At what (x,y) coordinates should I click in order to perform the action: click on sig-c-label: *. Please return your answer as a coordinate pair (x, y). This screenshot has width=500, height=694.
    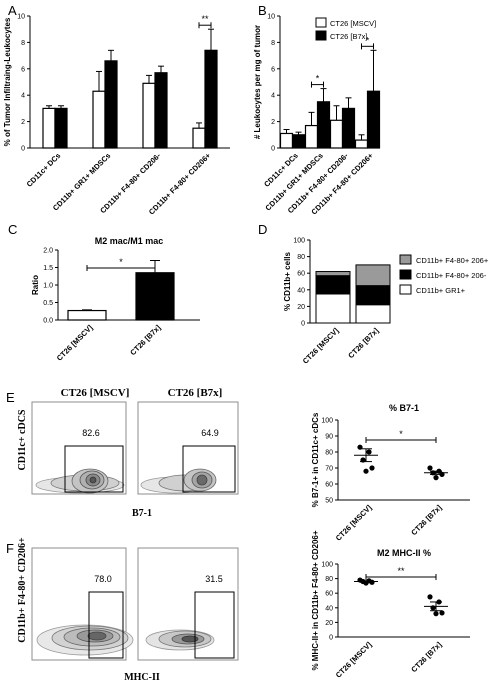
    Looking at the image, I should click on (121, 262).